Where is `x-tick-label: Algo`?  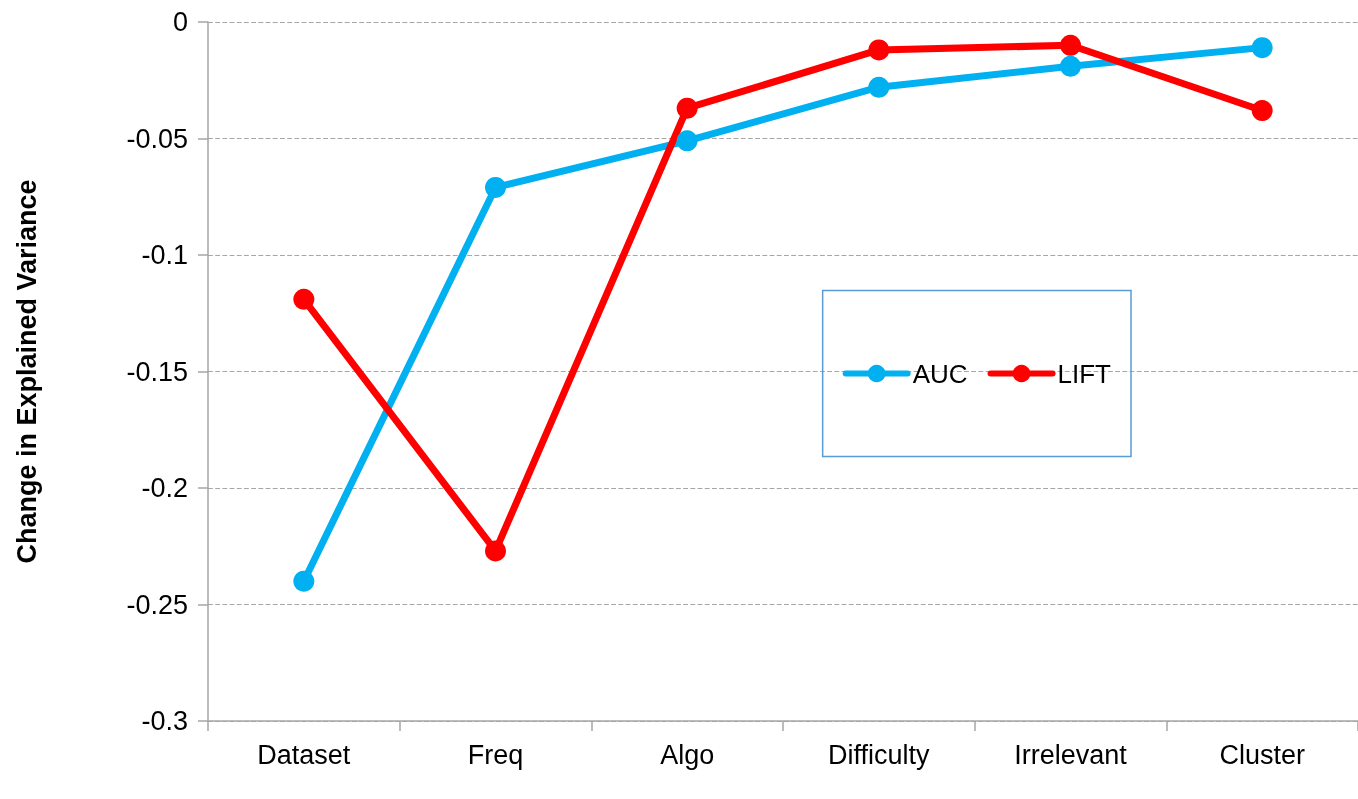 x-tick-label: Algo is located at coordinates (687, 754).